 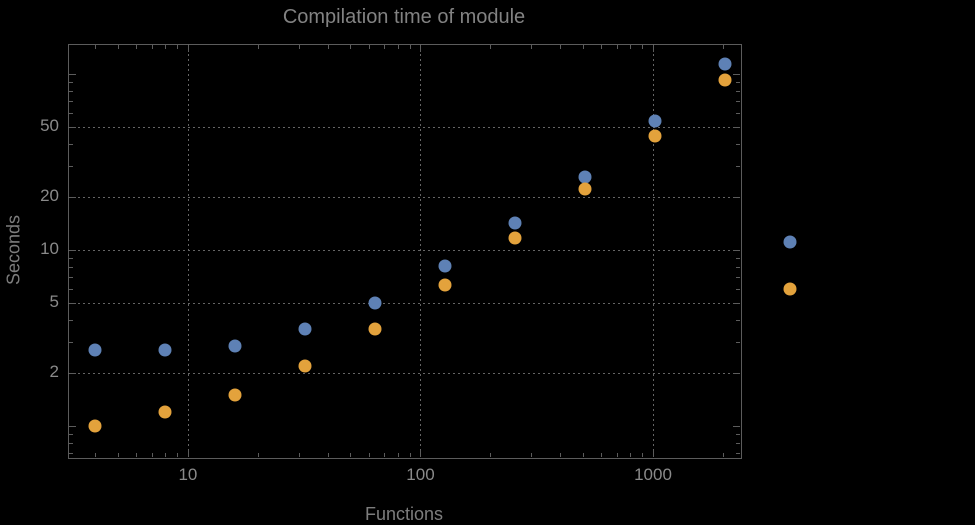 What do you see at coordinates (420, 474) in the screenshot?
I see `x-tick-label: 100` at bounding box center [420, 474].